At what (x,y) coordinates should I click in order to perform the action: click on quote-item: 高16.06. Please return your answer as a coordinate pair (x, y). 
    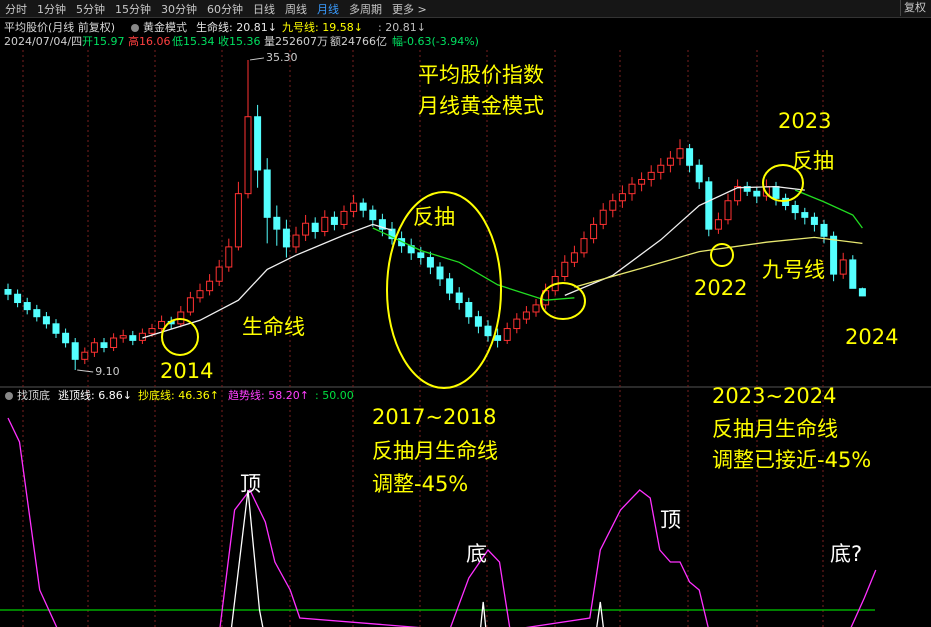
    Looking at the image, I should click on (149, 41).